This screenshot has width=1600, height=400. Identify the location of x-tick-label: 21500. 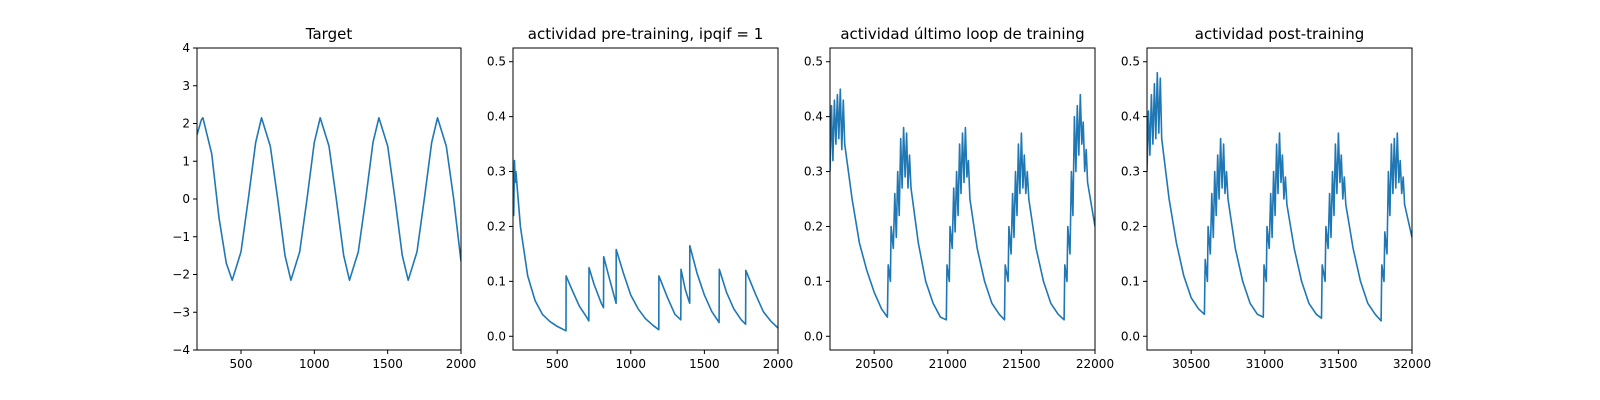
(1021, 364).